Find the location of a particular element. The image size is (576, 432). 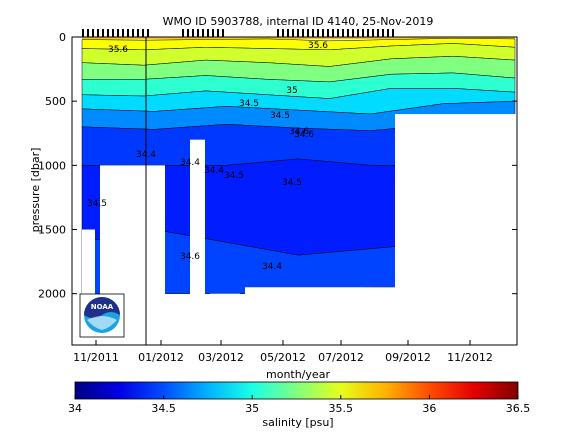

svg-text: NOAA is located at coordinates (102, 307).